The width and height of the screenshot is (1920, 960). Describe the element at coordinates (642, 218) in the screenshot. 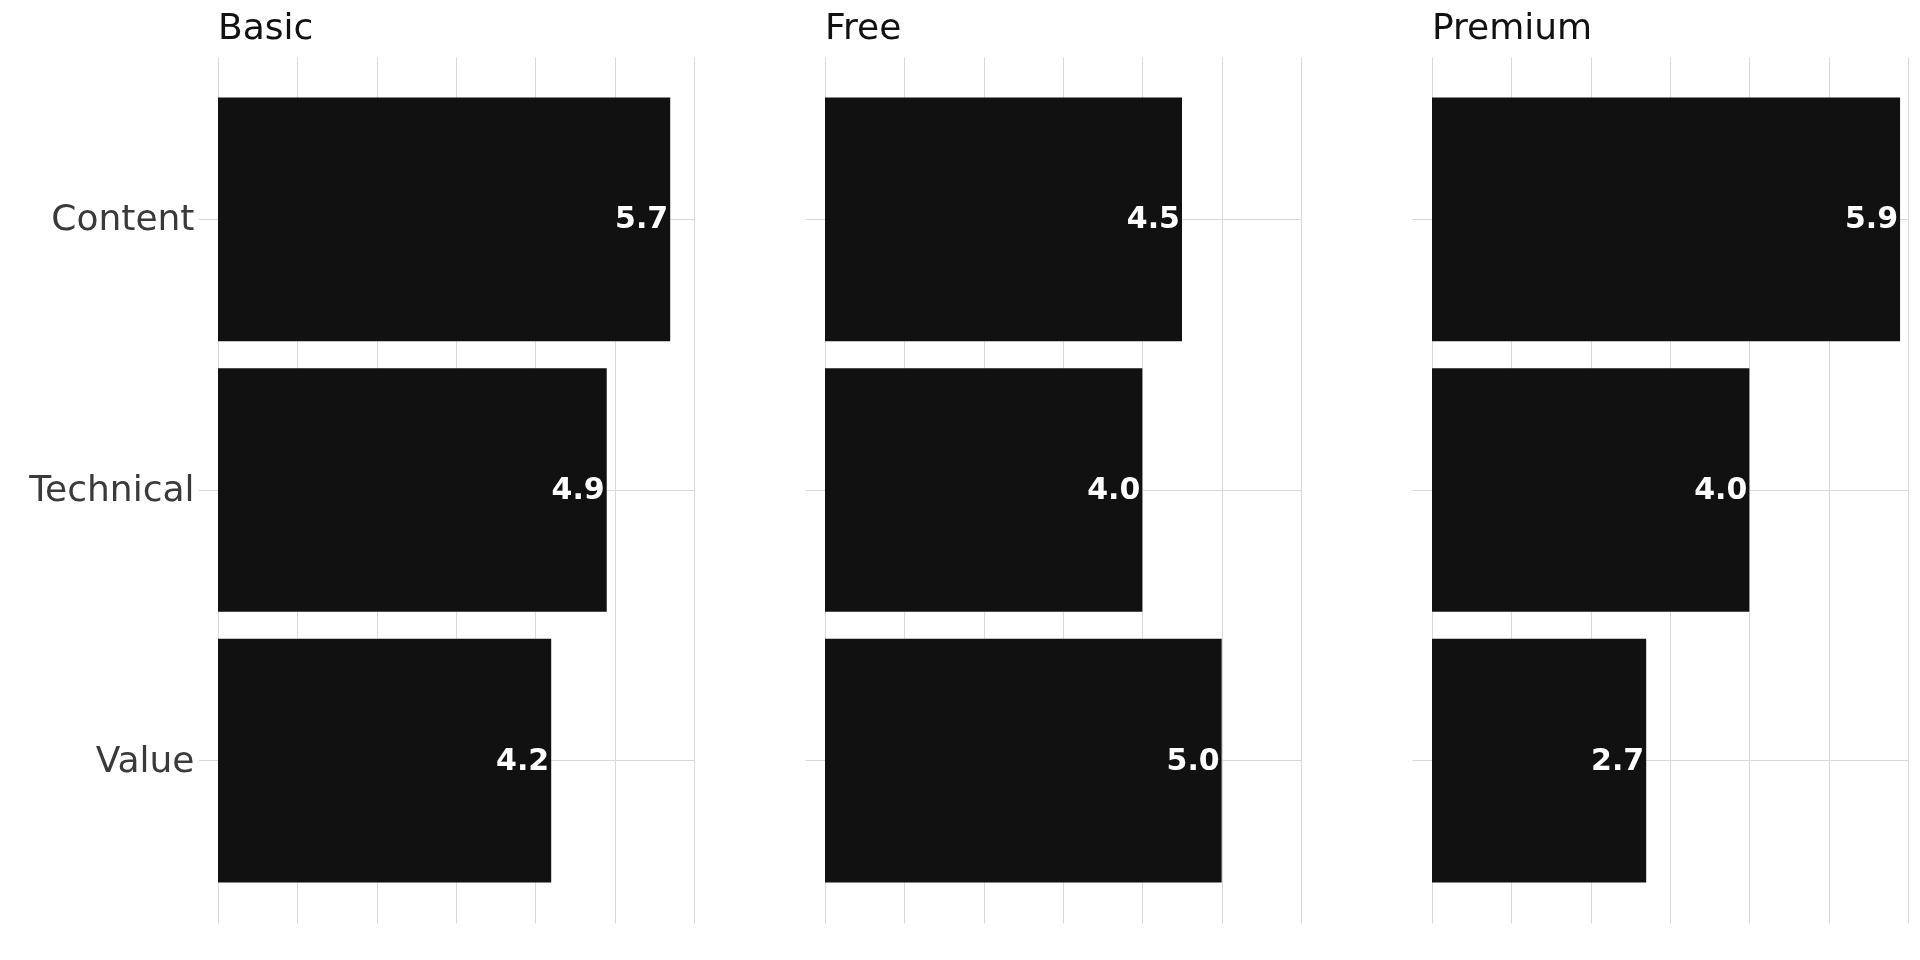

I see `data-label: 5.7` at that location.